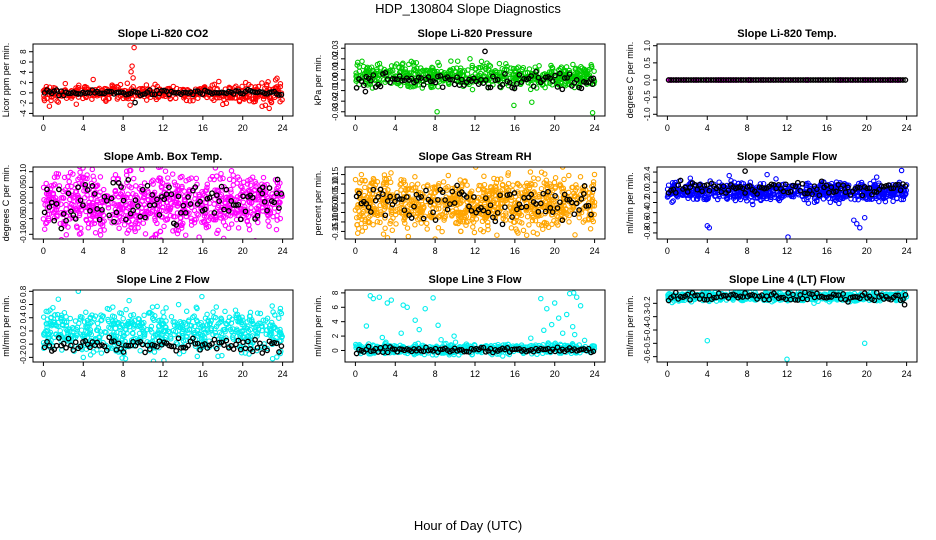  What do you see at coordinates (335, 111) in the screenshot?
I see `y-tick-label: -0.03` at bounding box center [335, 111].